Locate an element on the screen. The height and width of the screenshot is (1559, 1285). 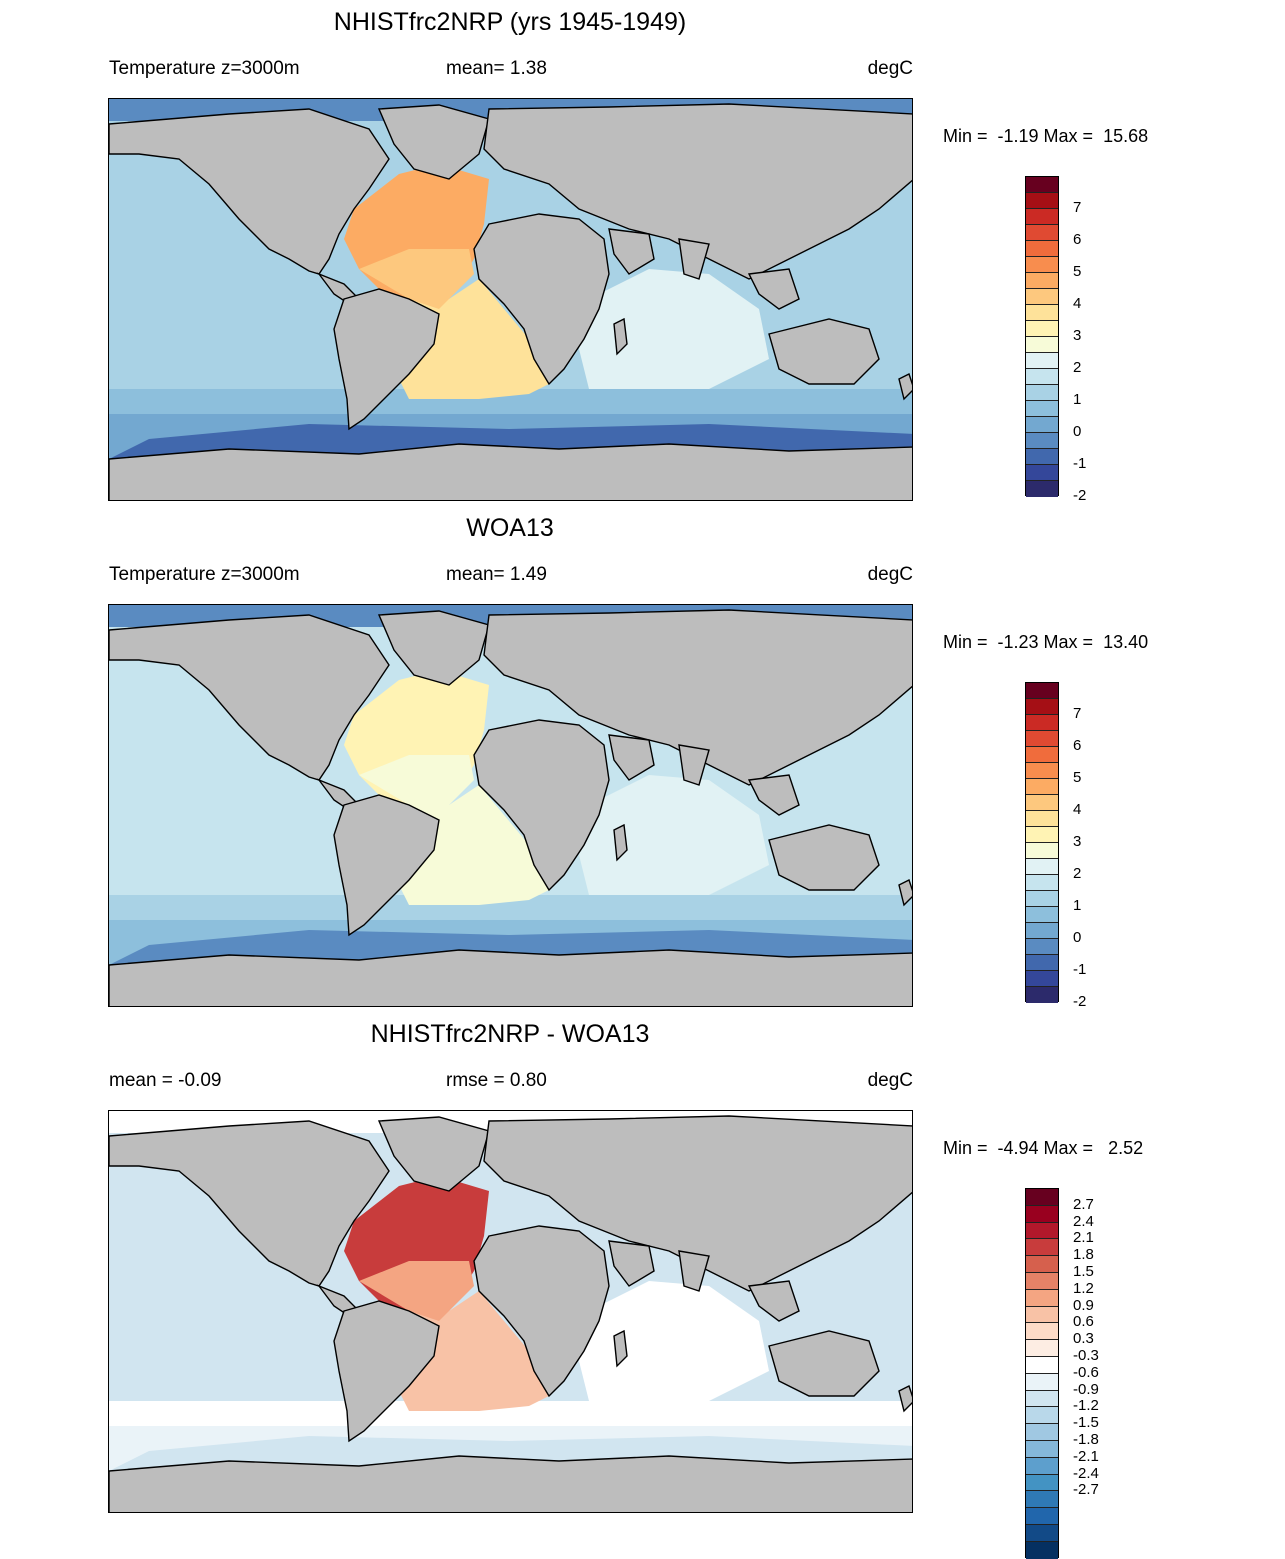
min-max-label: Min = -4.94 Max = 2.52 is located at coordinates (1043, 1148).